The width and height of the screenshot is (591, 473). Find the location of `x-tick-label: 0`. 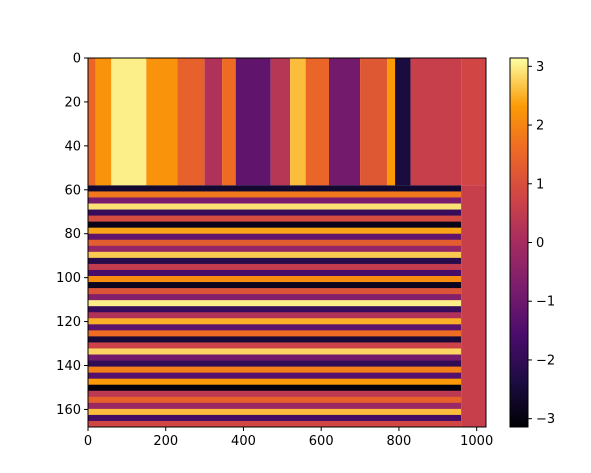

x-tick-label: 0 is located at coordinates (88, 441).